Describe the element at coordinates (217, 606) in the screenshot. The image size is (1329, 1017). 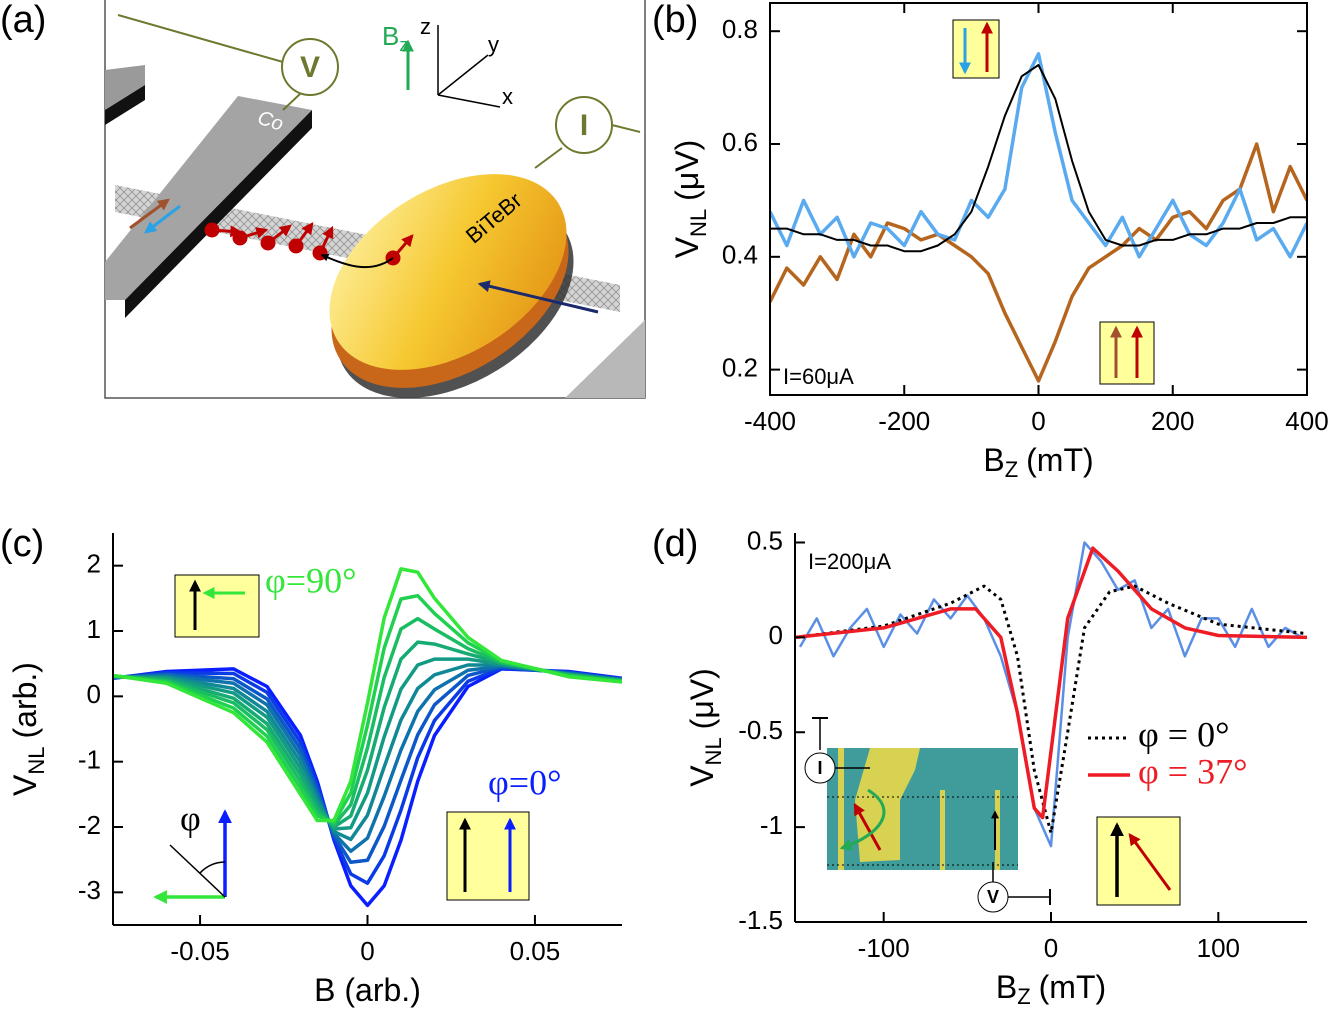
I see `inset-perpendicular` at that location.